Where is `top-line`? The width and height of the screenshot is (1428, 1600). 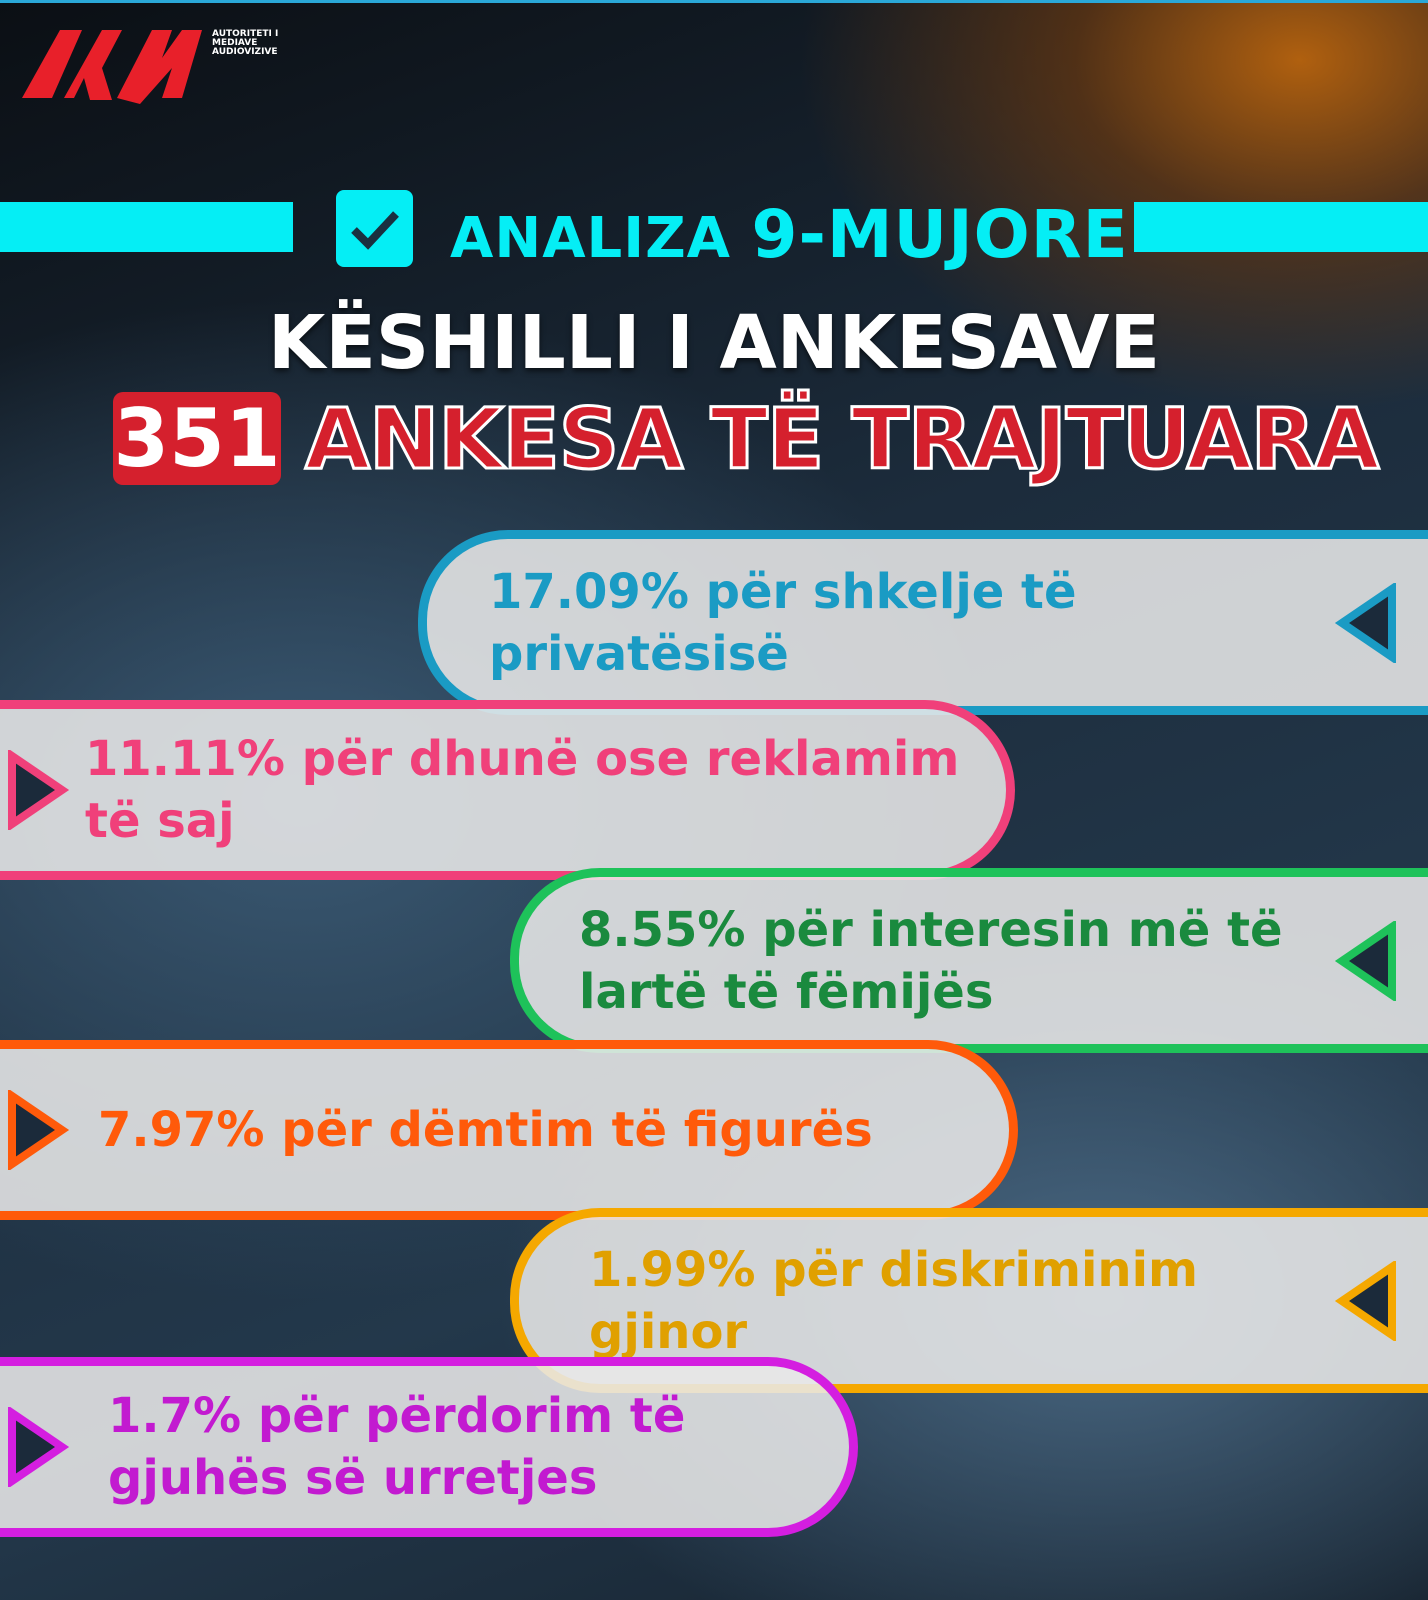 top-line is located at coordinates (714, 1).